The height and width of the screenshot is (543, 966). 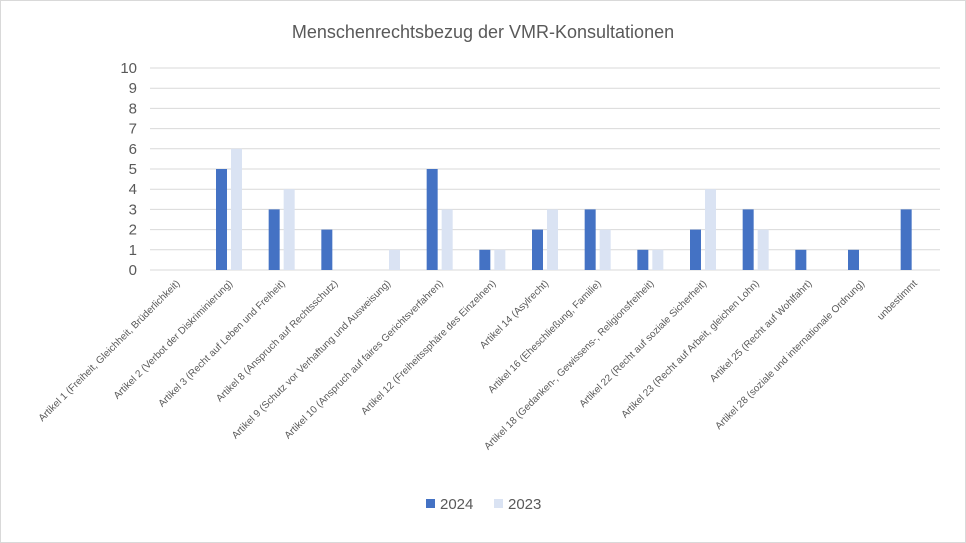 What do you see at coordinates (128, 68) in the screenshot?
I see `y-tick-label: 10` at bounding box center [128, 68].